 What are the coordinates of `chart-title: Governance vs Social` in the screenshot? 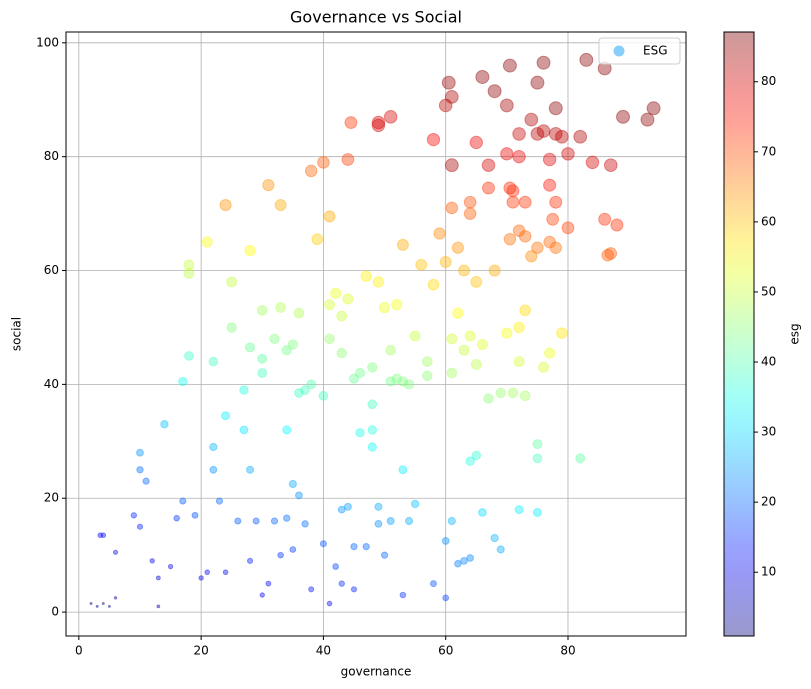 It's located at (376, 17).